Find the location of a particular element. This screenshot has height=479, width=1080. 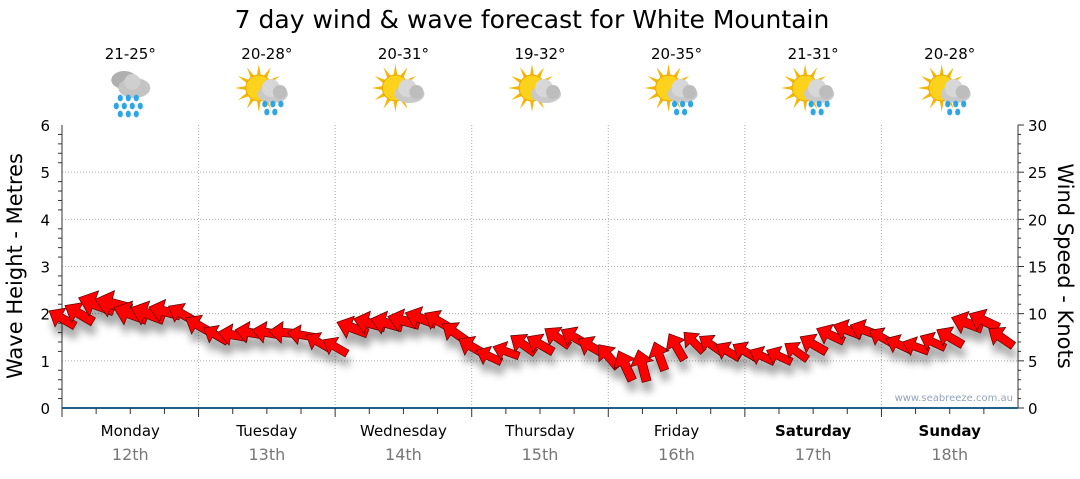

date-label: 13th is located at coordinates (266, 454).